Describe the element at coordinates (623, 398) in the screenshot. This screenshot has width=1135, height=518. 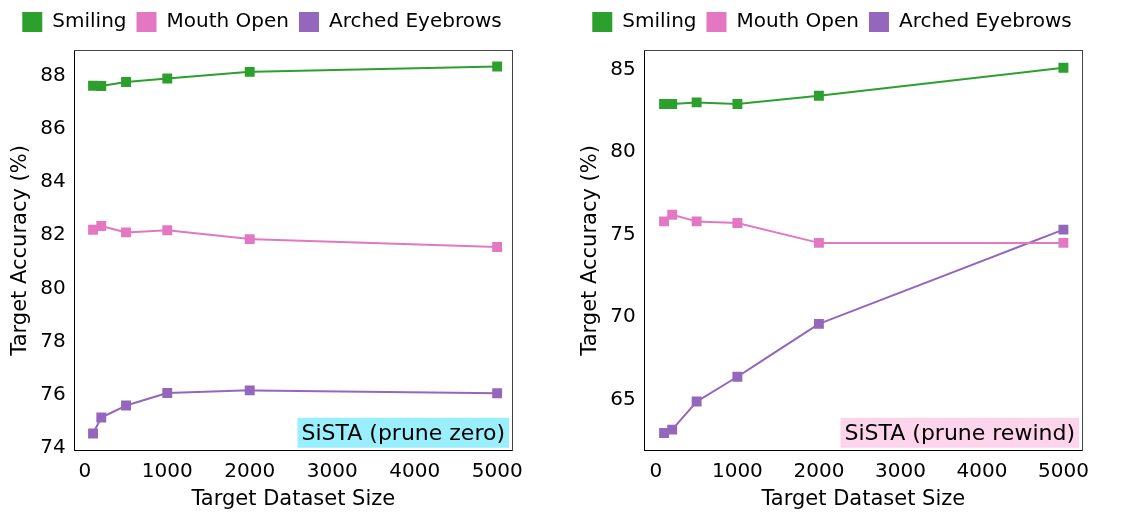
I see `y-tick-label: 65` at that location.